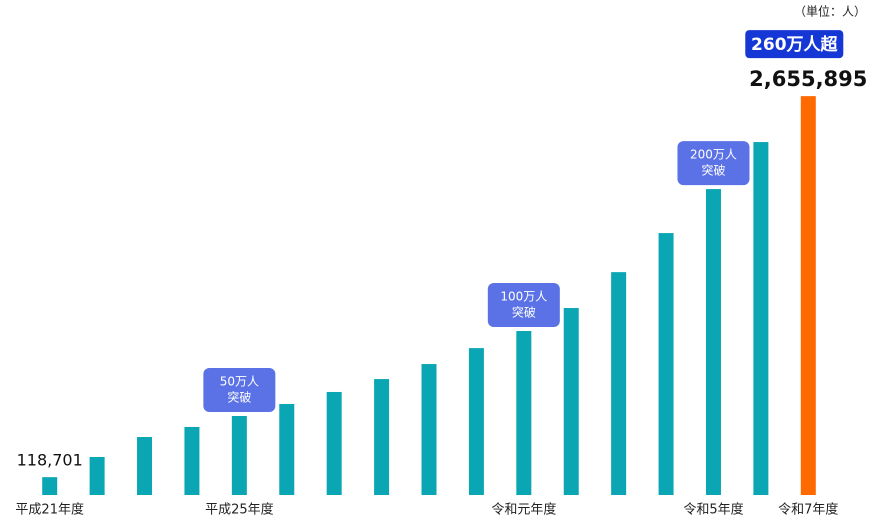  I want to click on x-tick-label: 令和5年度, so click(713, 510).